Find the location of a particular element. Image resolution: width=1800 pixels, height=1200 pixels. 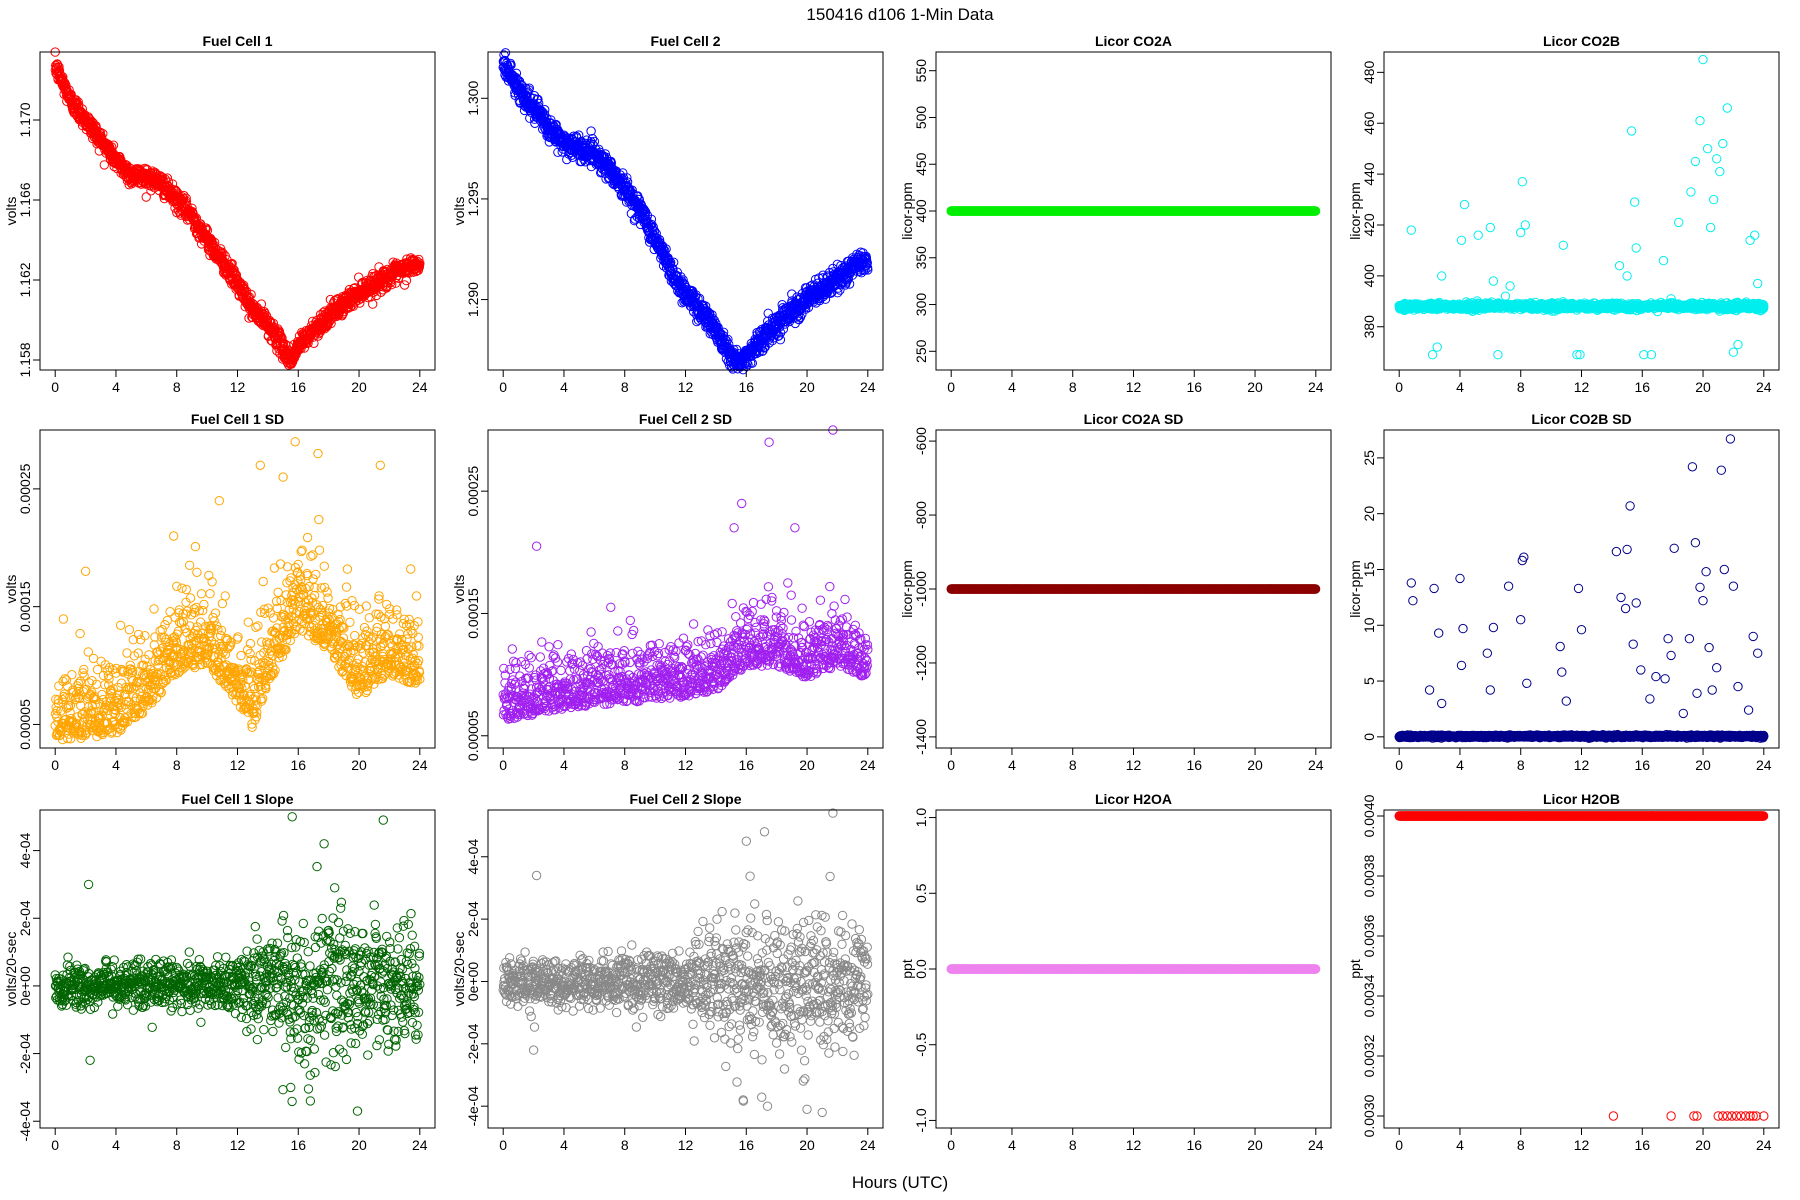

y-tick-label: 400 is located at coordinates (921, 211).